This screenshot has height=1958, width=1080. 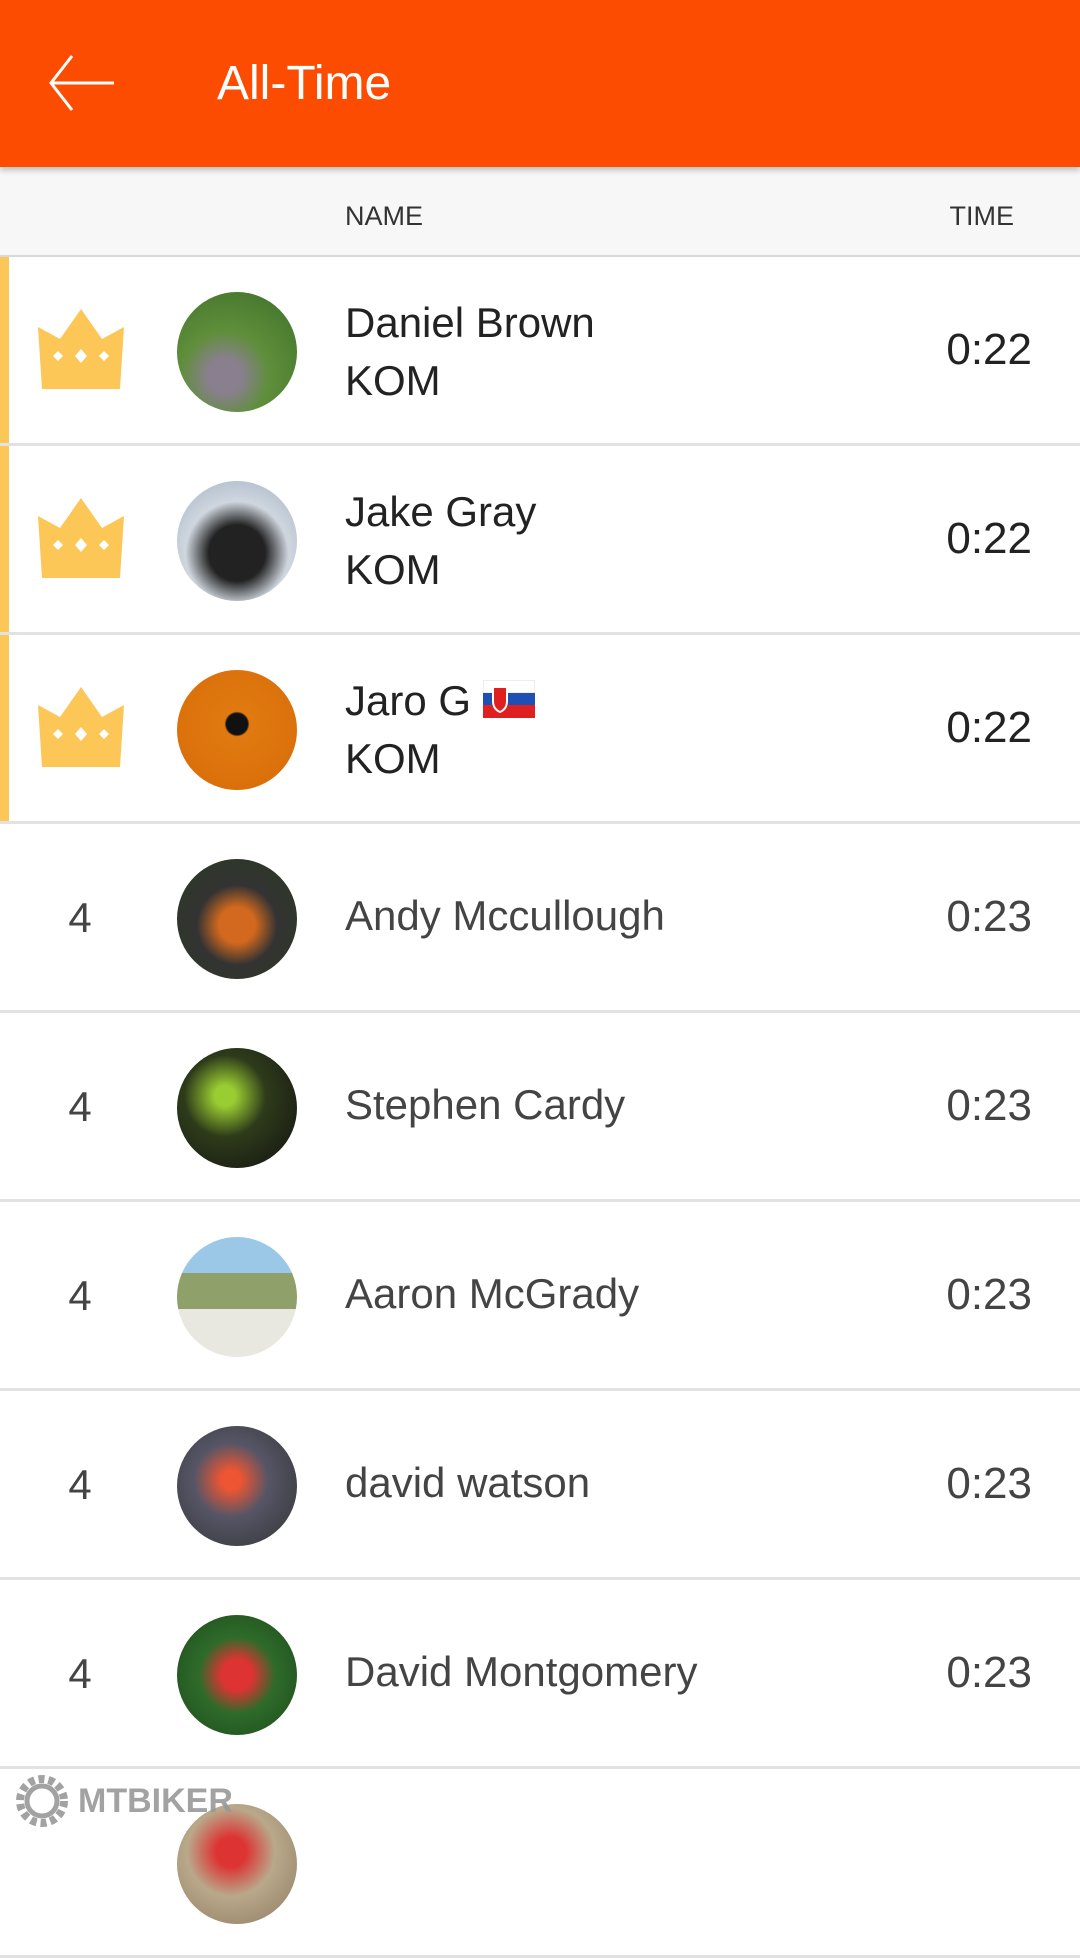 I want to click on leaderboard-row: 4 Andy Mccullough 0:23, so click(x=540, y=918).